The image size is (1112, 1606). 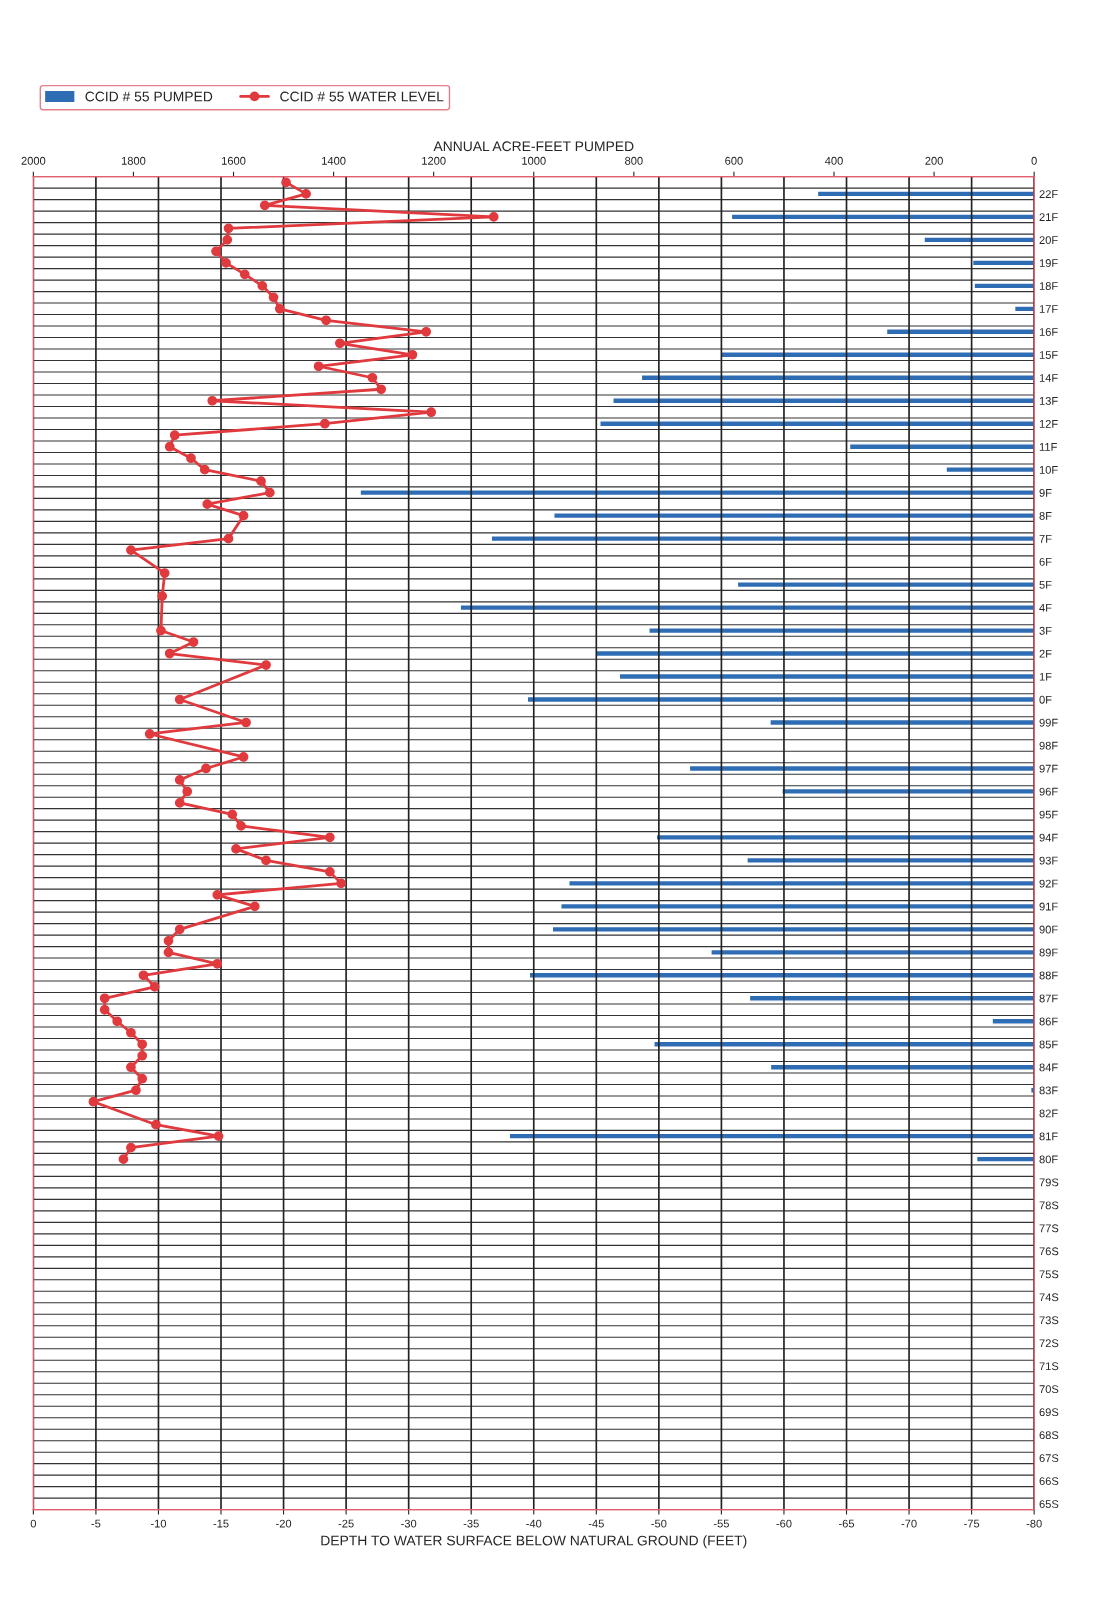 I want to click on y-tick-label: 82F, so click(x=1048, y=1113).